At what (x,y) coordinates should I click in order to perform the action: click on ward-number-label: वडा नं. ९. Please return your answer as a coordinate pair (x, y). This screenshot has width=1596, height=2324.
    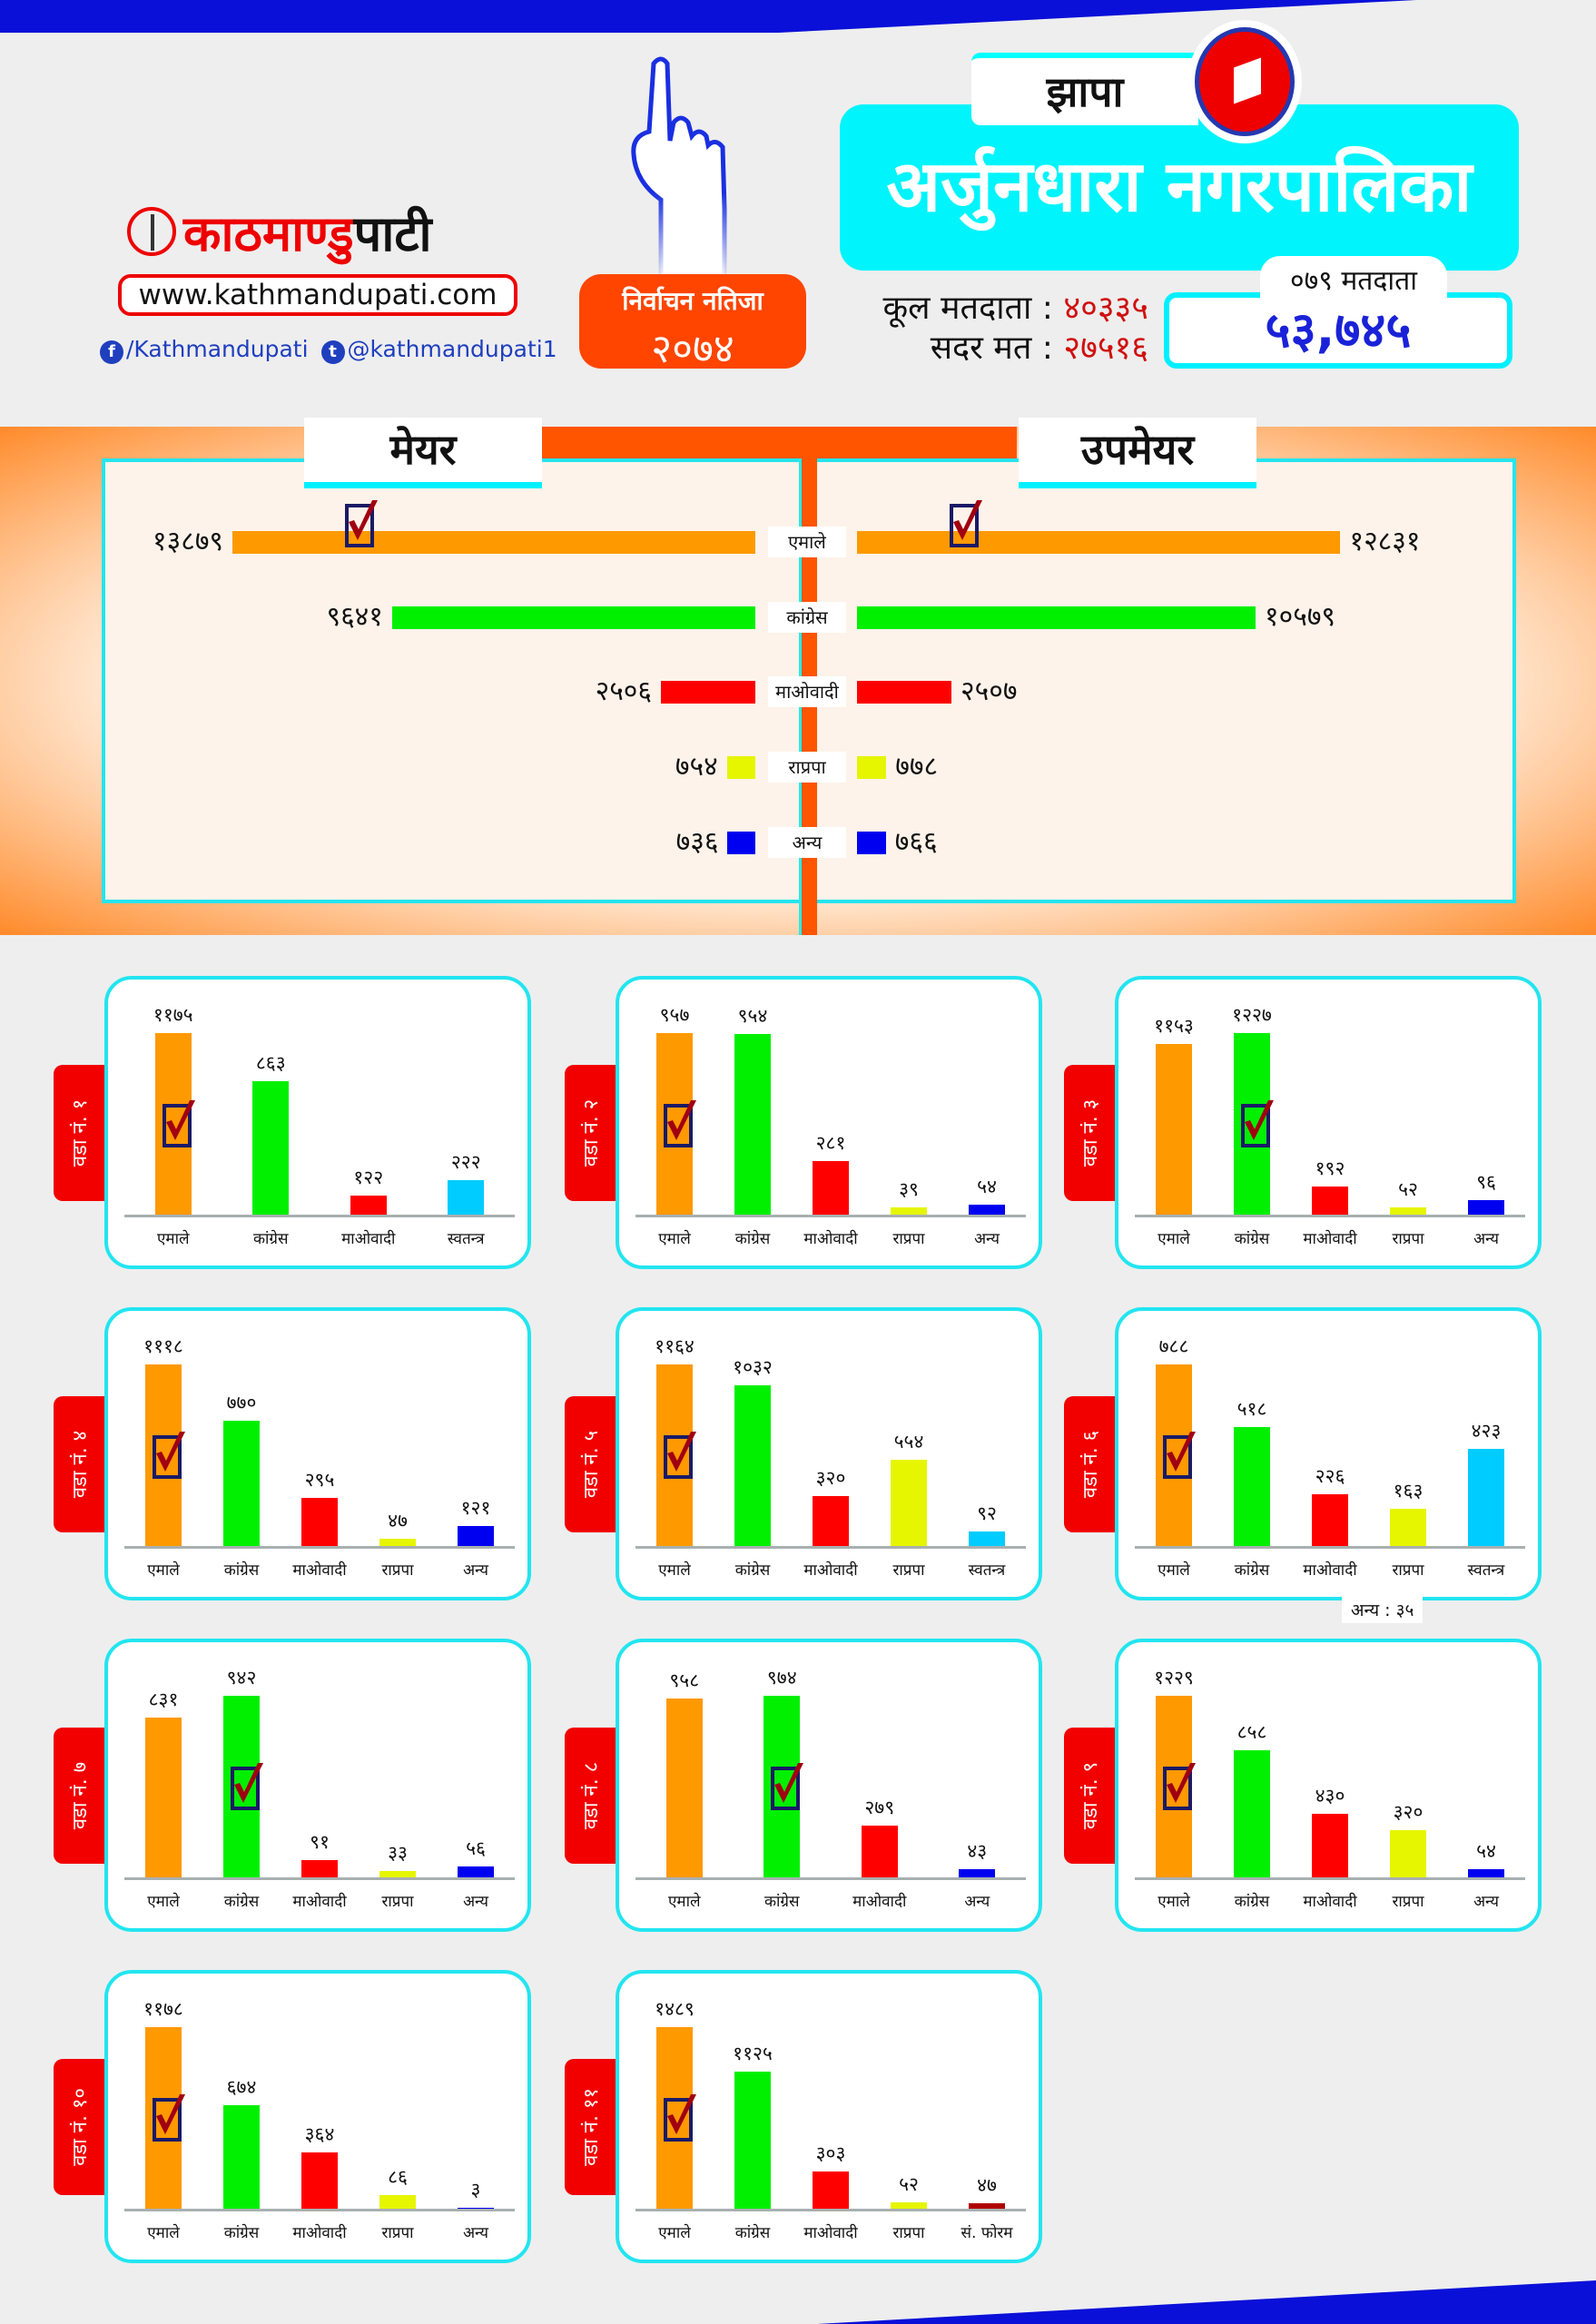
    Looking at the image, I should click on (1090, 1795).